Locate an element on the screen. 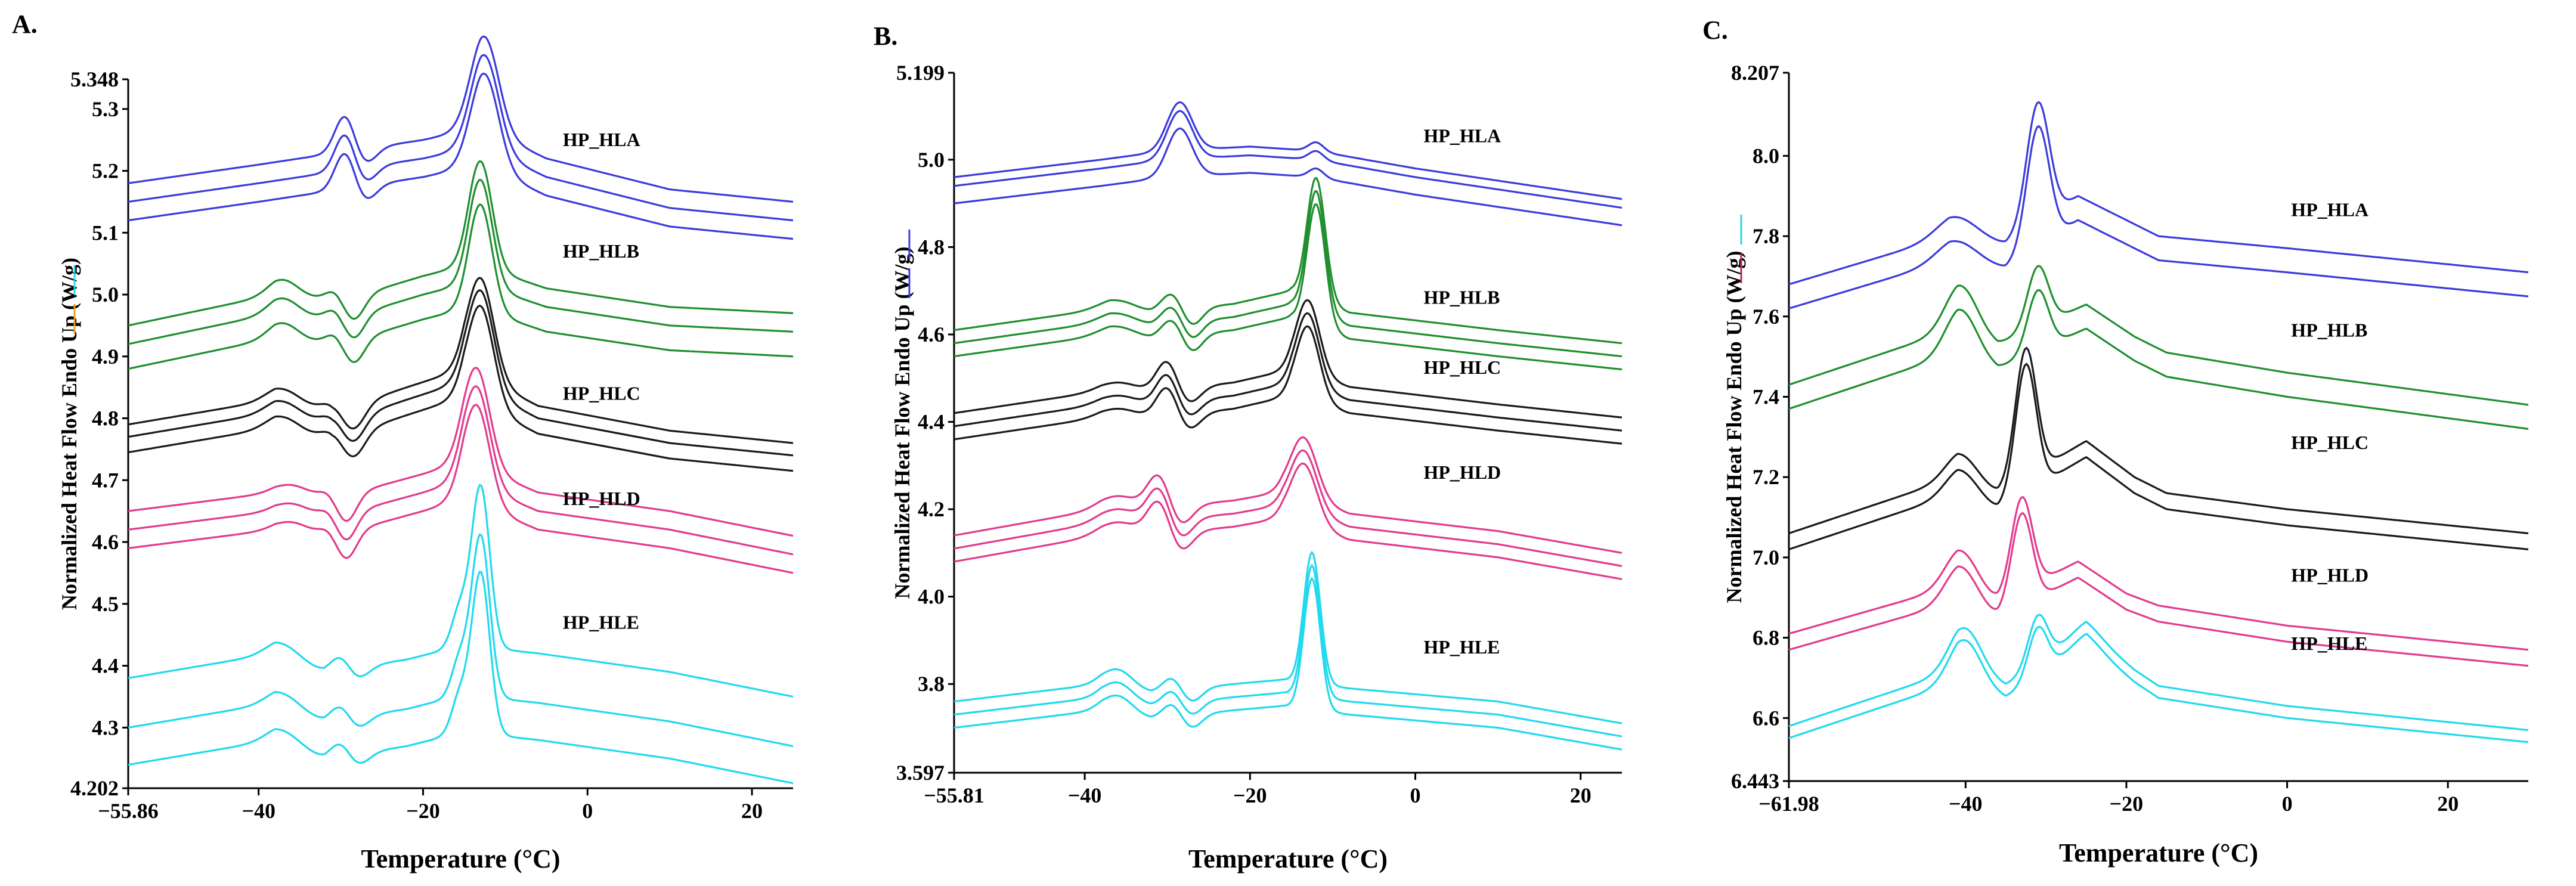 The height and width of the screenshot is (886, 2576). y-tick-label: 8.207 is located at coordinates (1755, 73).